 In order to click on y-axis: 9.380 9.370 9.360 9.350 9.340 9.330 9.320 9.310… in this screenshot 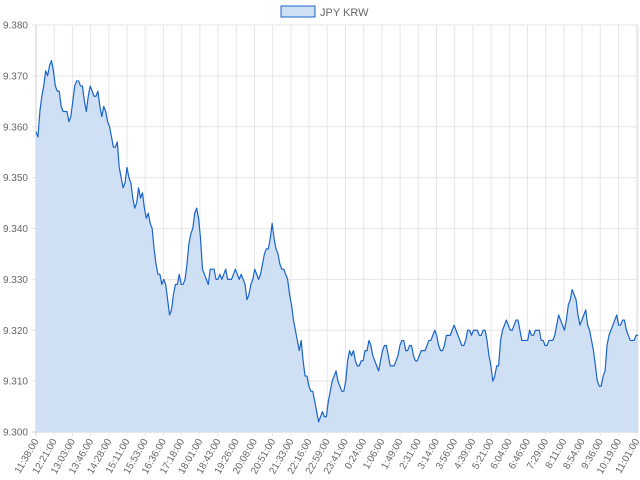, I will do `click(15, 230)`.